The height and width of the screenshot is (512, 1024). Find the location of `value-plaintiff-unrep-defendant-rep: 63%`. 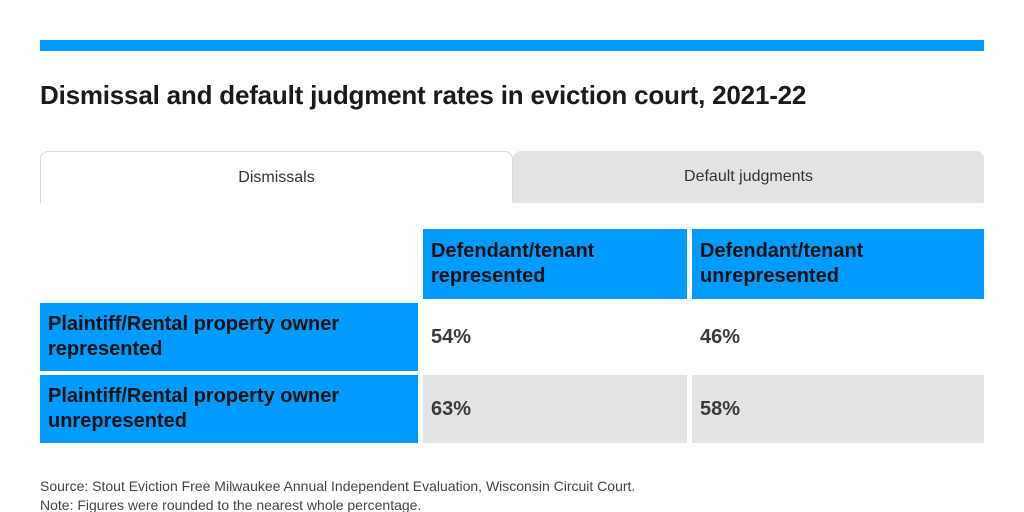

value-plaintiff-unrep-defendant-rep: 63% is located at coordinates (555, 409).